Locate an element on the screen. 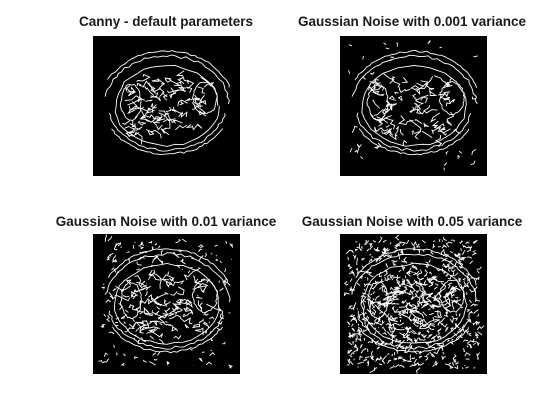  panel-title-noise-001: Gaussian Noise with 0.01 variance is located at coordinates (166, 221).